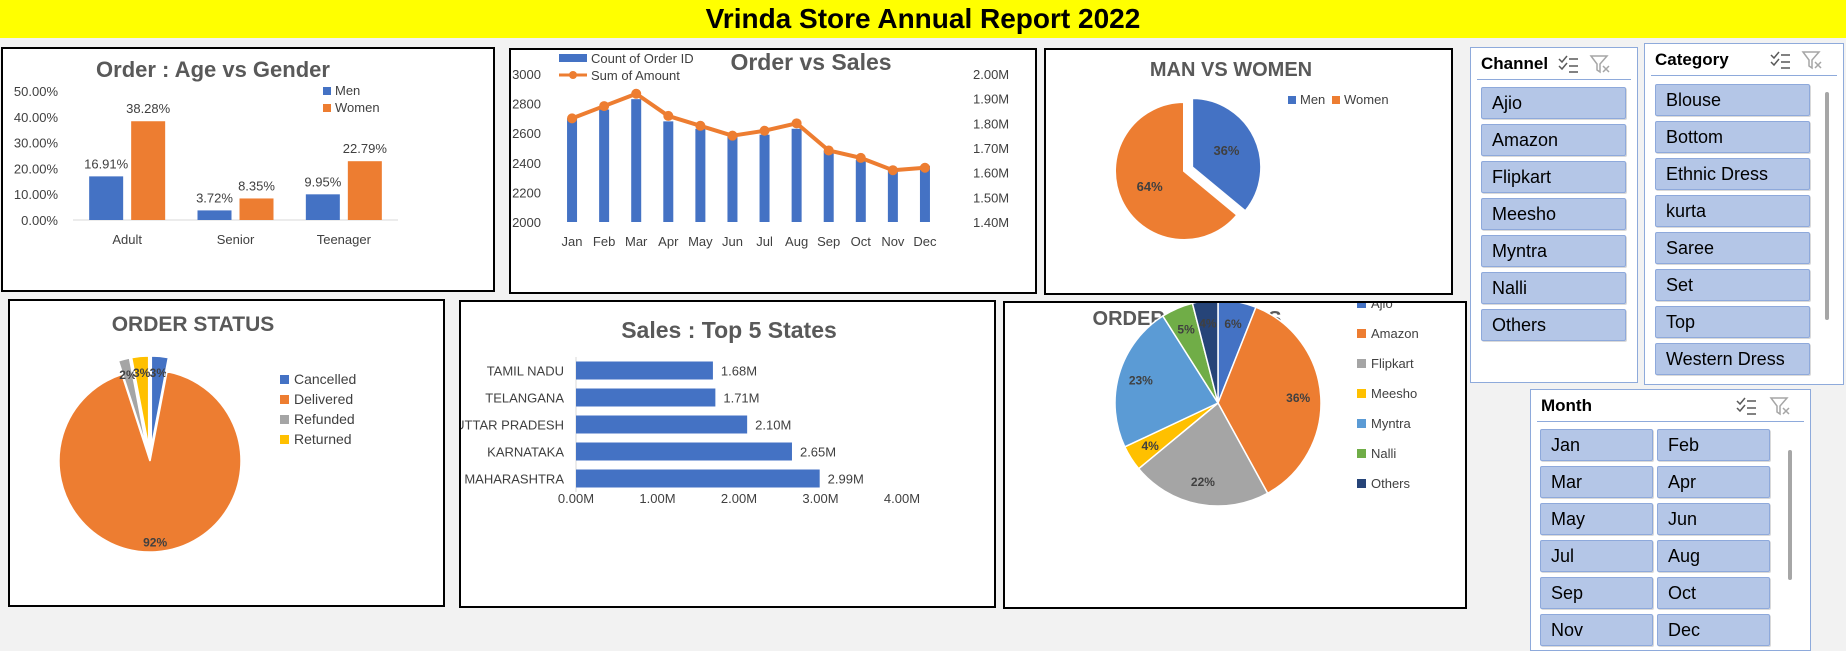  I want to click on bar-telangana, so click(646, 397).